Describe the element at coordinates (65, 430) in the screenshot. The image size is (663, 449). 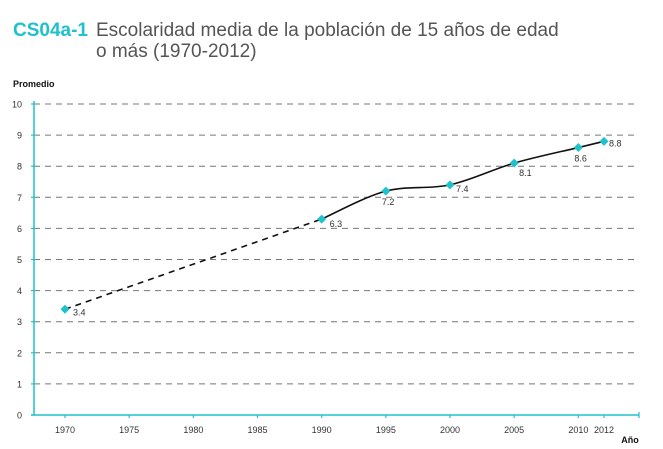
I see `x-tick-label: 1970` at that location.